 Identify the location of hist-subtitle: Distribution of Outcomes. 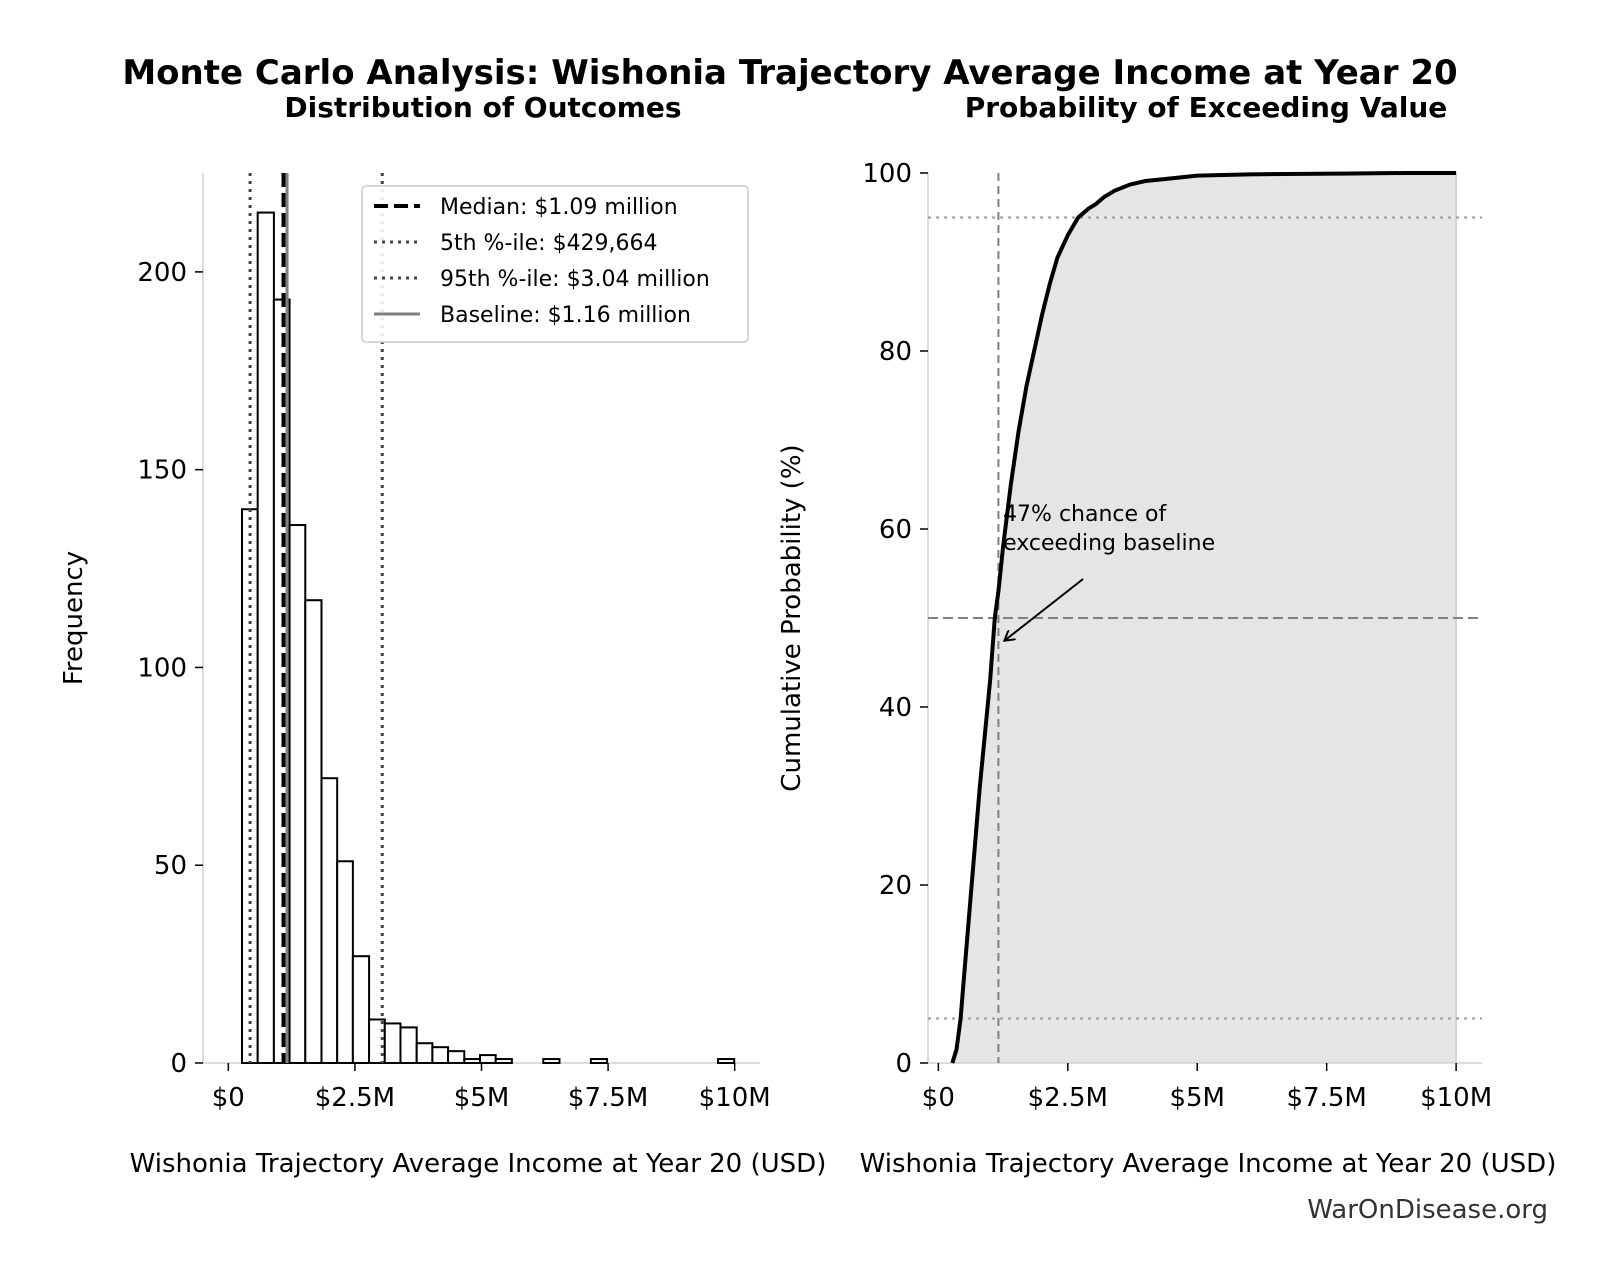
(482, 107).